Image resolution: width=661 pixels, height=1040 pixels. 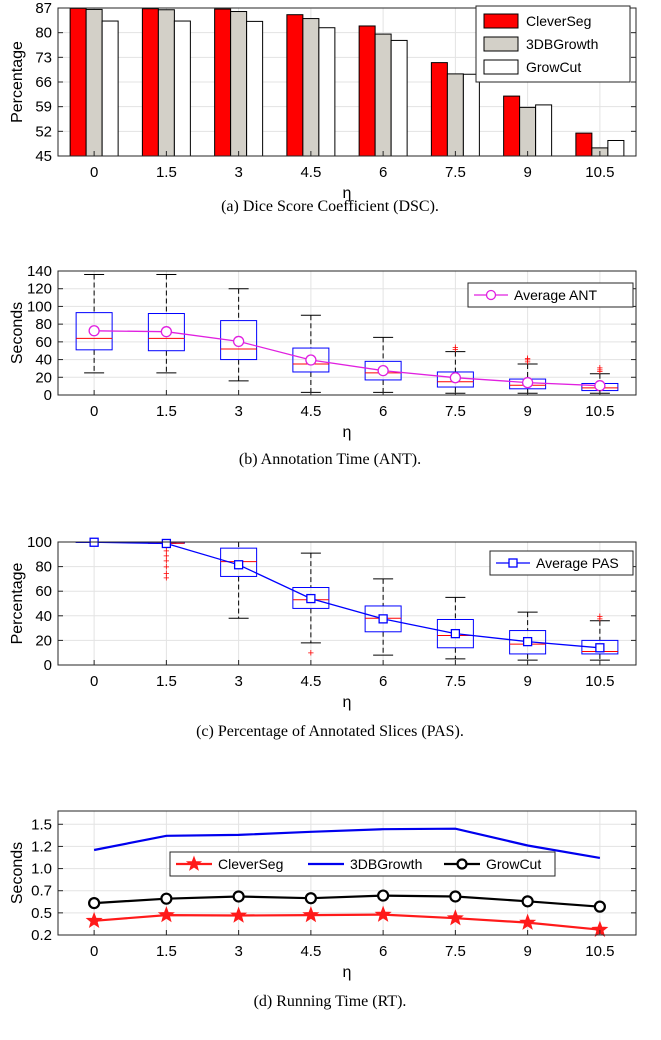 I want to click on y-tick-label: 59, so click(x=43, y=107).